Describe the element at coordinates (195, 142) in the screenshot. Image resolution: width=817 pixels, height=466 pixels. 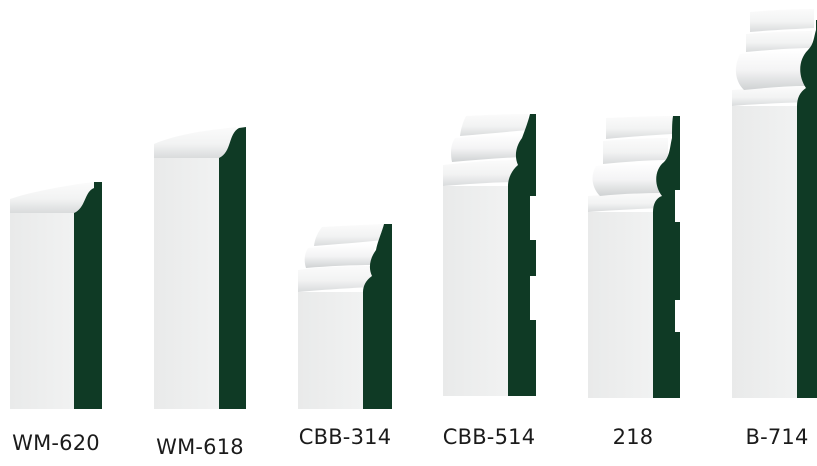
I see `molding-wm618-cap` at that location.